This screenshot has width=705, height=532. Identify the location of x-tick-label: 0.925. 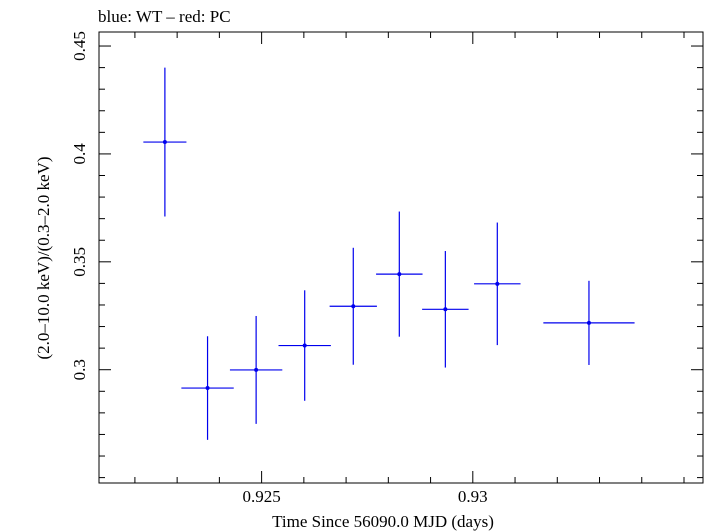
(261, 496).